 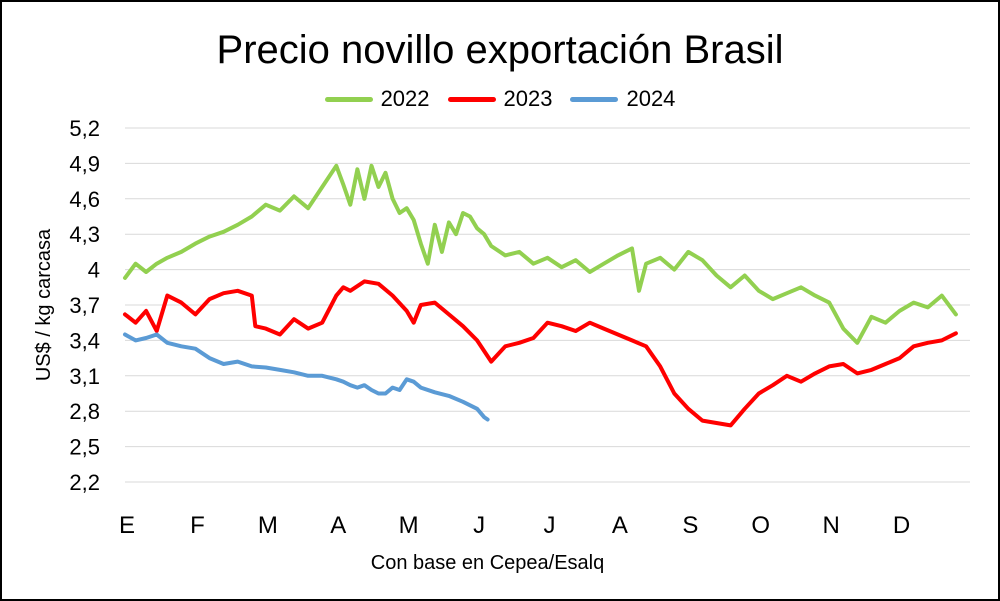 I want to click on y-axis-title: US$ / kg carcasa, so click(x=44, y=304).